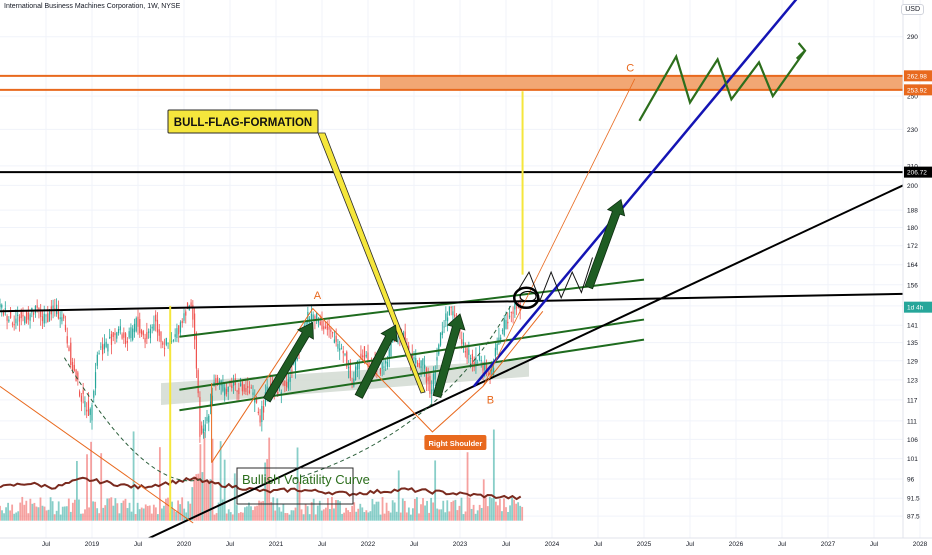 This screenshot has height=555, width=932. I want to click on orange-projection-to-c, so click(559, 232).